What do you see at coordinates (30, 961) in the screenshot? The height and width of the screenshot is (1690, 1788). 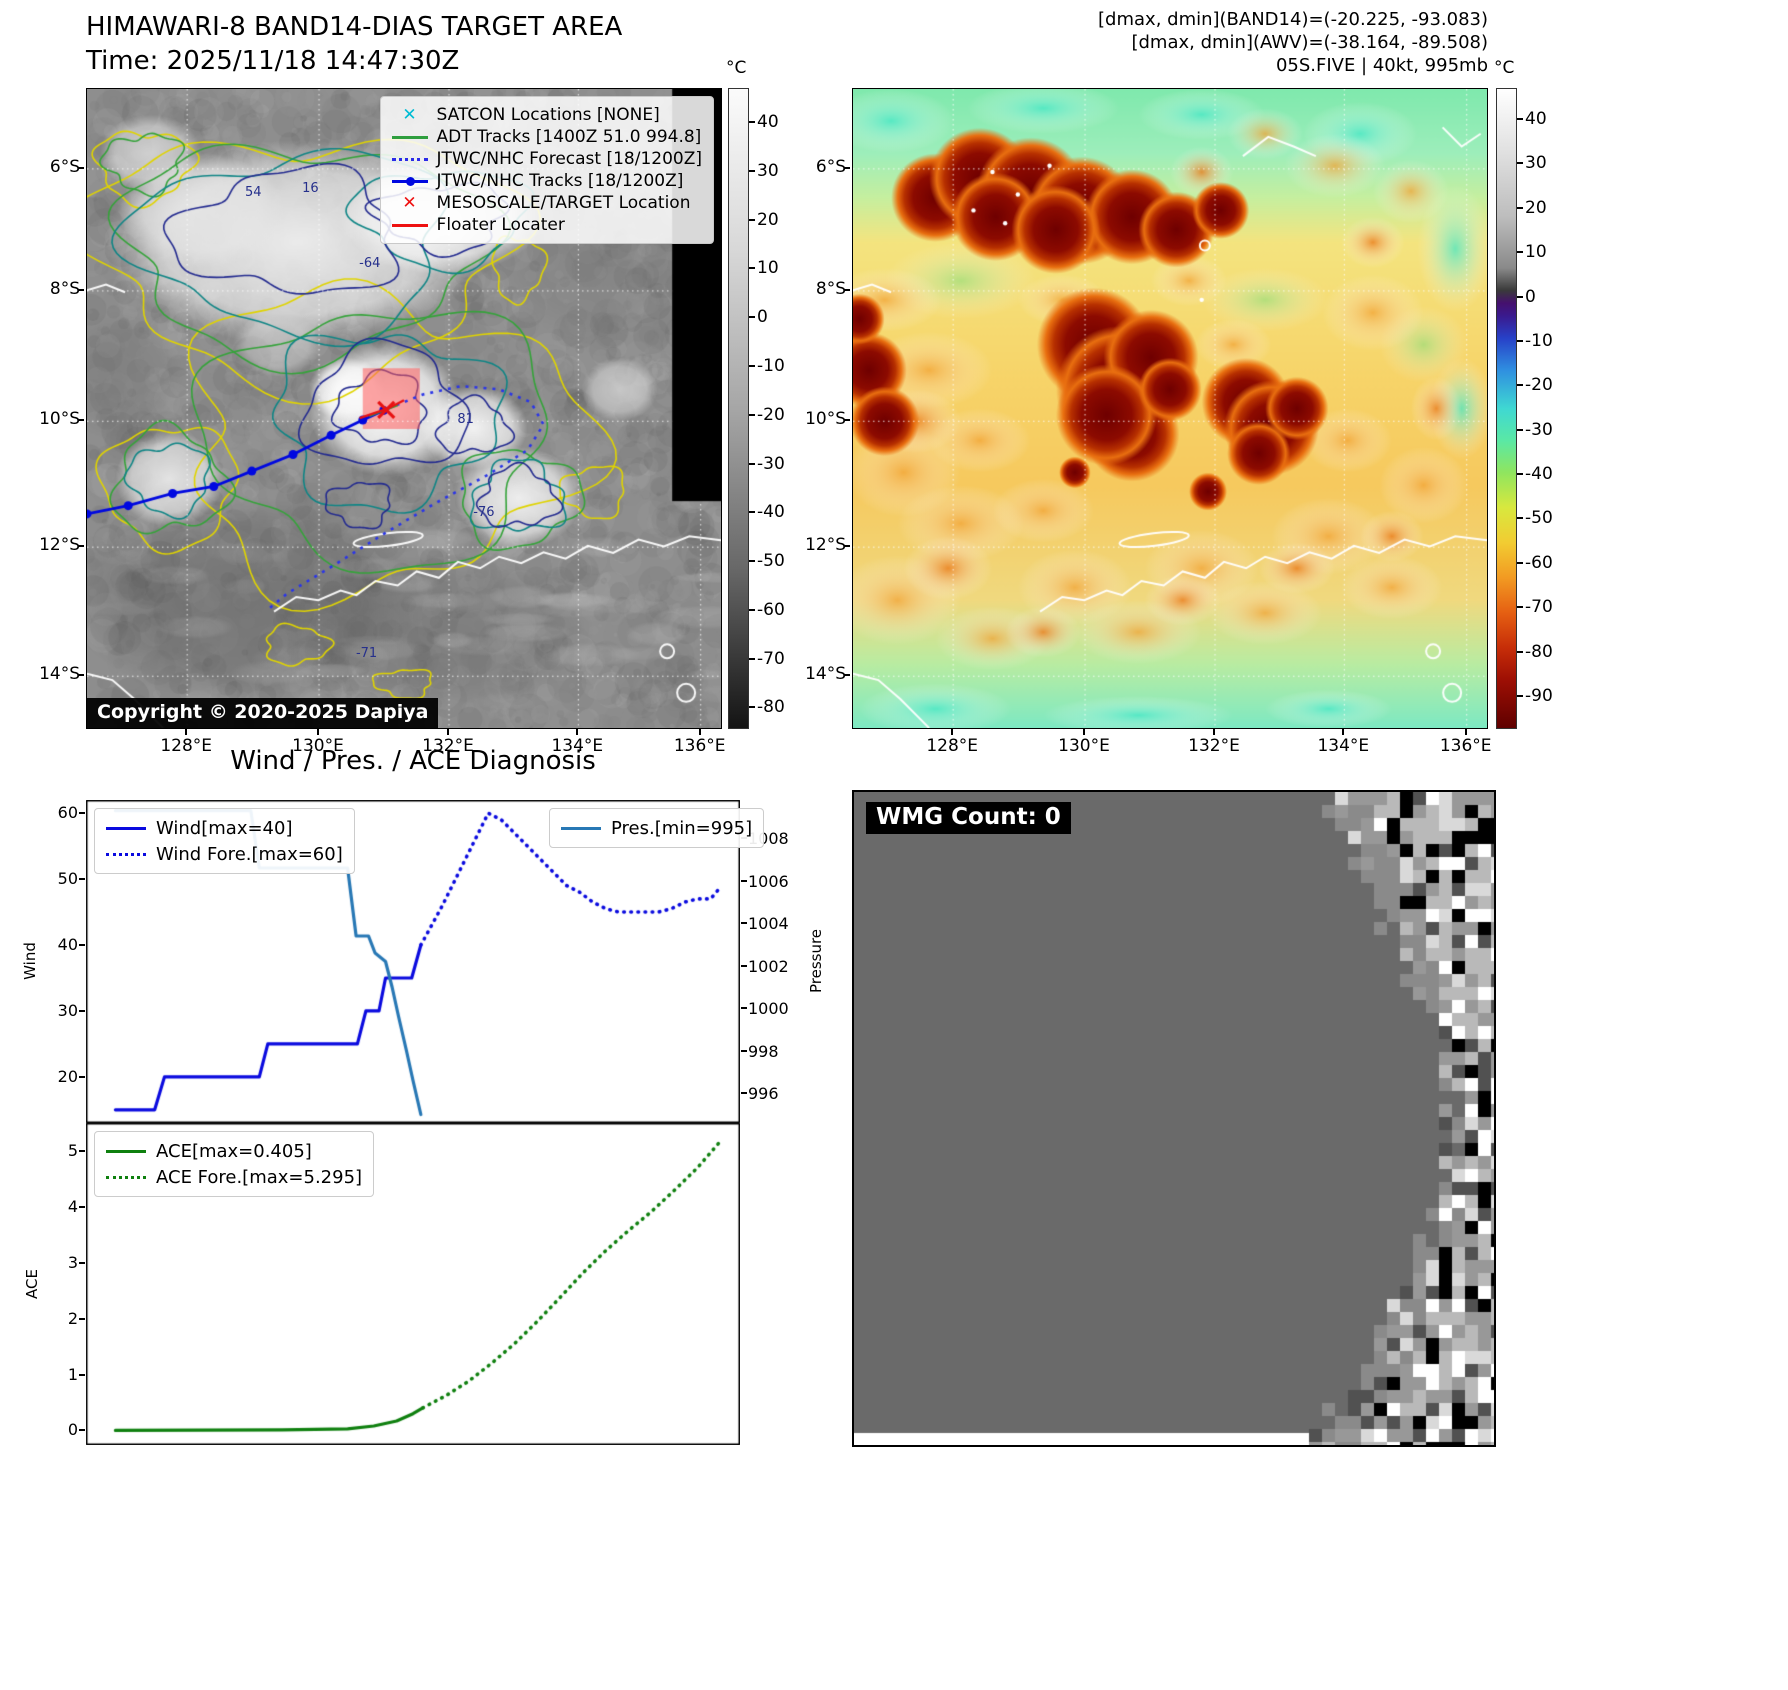 I see `wind-axis-label: Wind` at bounding box center [30, 961].